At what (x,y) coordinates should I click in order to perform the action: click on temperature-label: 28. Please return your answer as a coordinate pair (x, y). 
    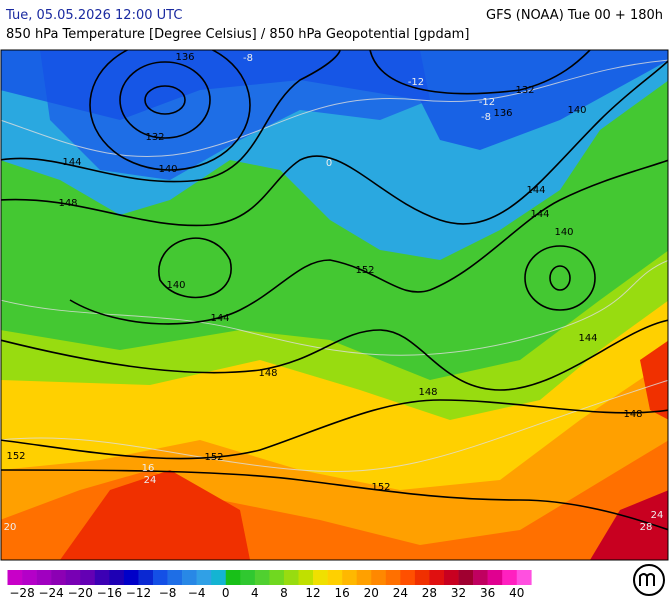
    Looking at the image, I should click on (646, 527).